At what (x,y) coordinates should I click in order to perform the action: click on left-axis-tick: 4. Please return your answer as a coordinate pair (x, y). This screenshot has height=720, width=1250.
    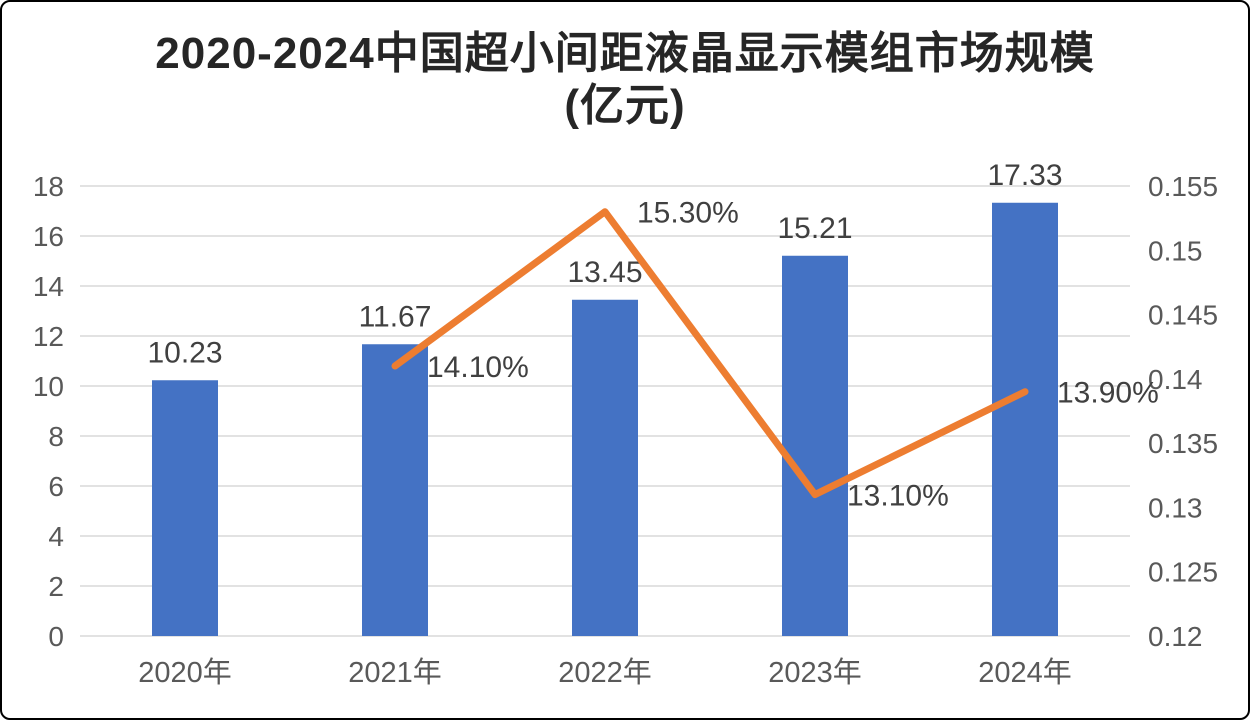
    Looking at the image, I should click on (56, 536).